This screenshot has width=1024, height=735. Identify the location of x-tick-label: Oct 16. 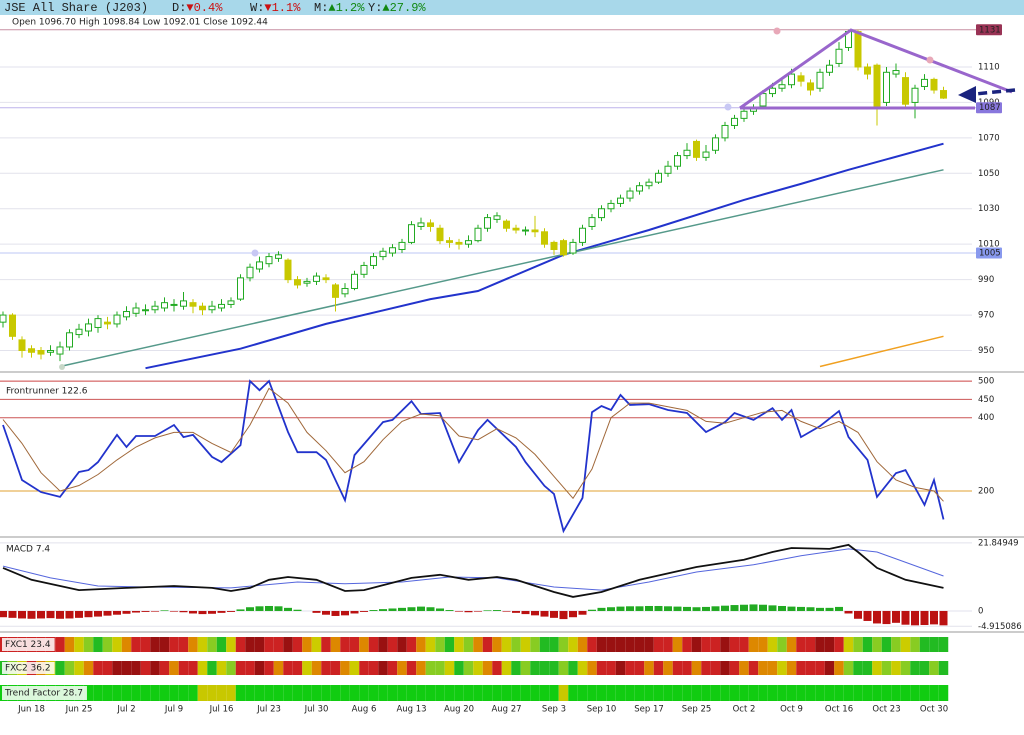
(839, 710).